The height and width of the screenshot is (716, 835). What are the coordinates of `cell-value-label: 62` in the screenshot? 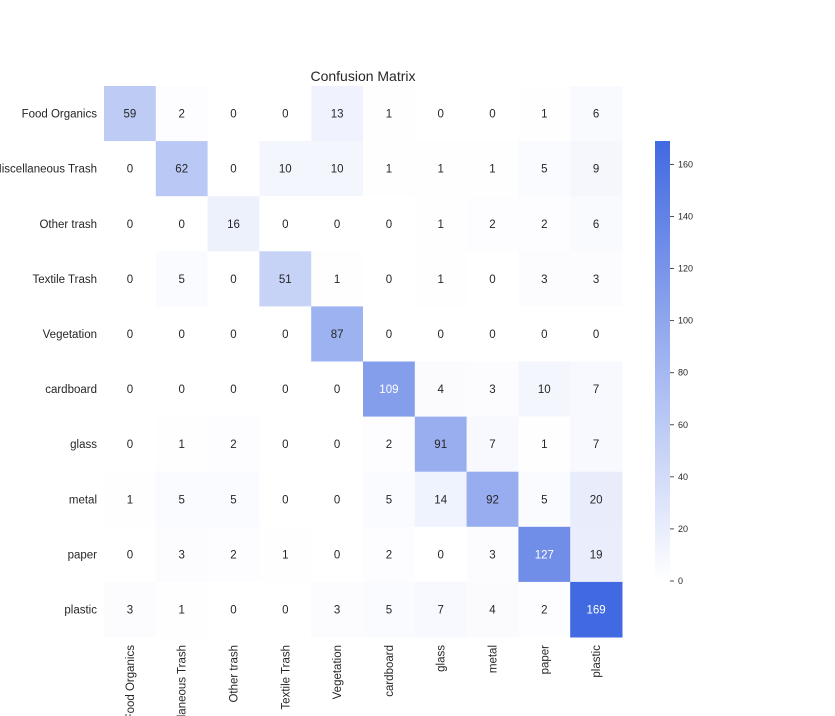 It's located at (181, 170).